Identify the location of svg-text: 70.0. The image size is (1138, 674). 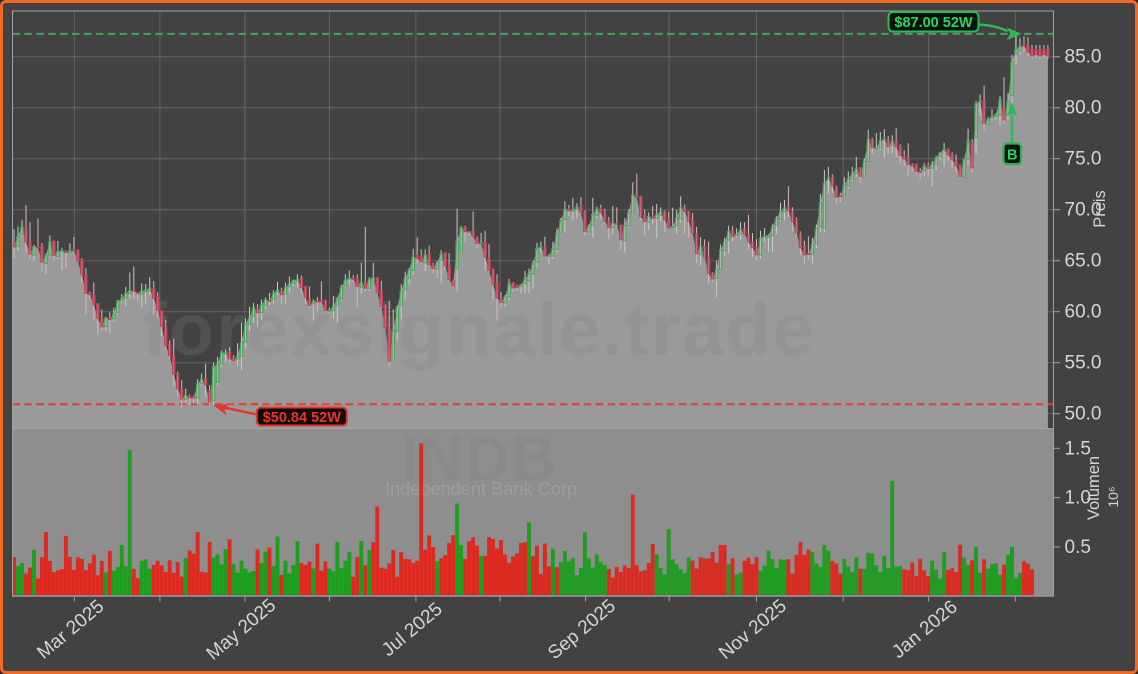
(1083, 210).